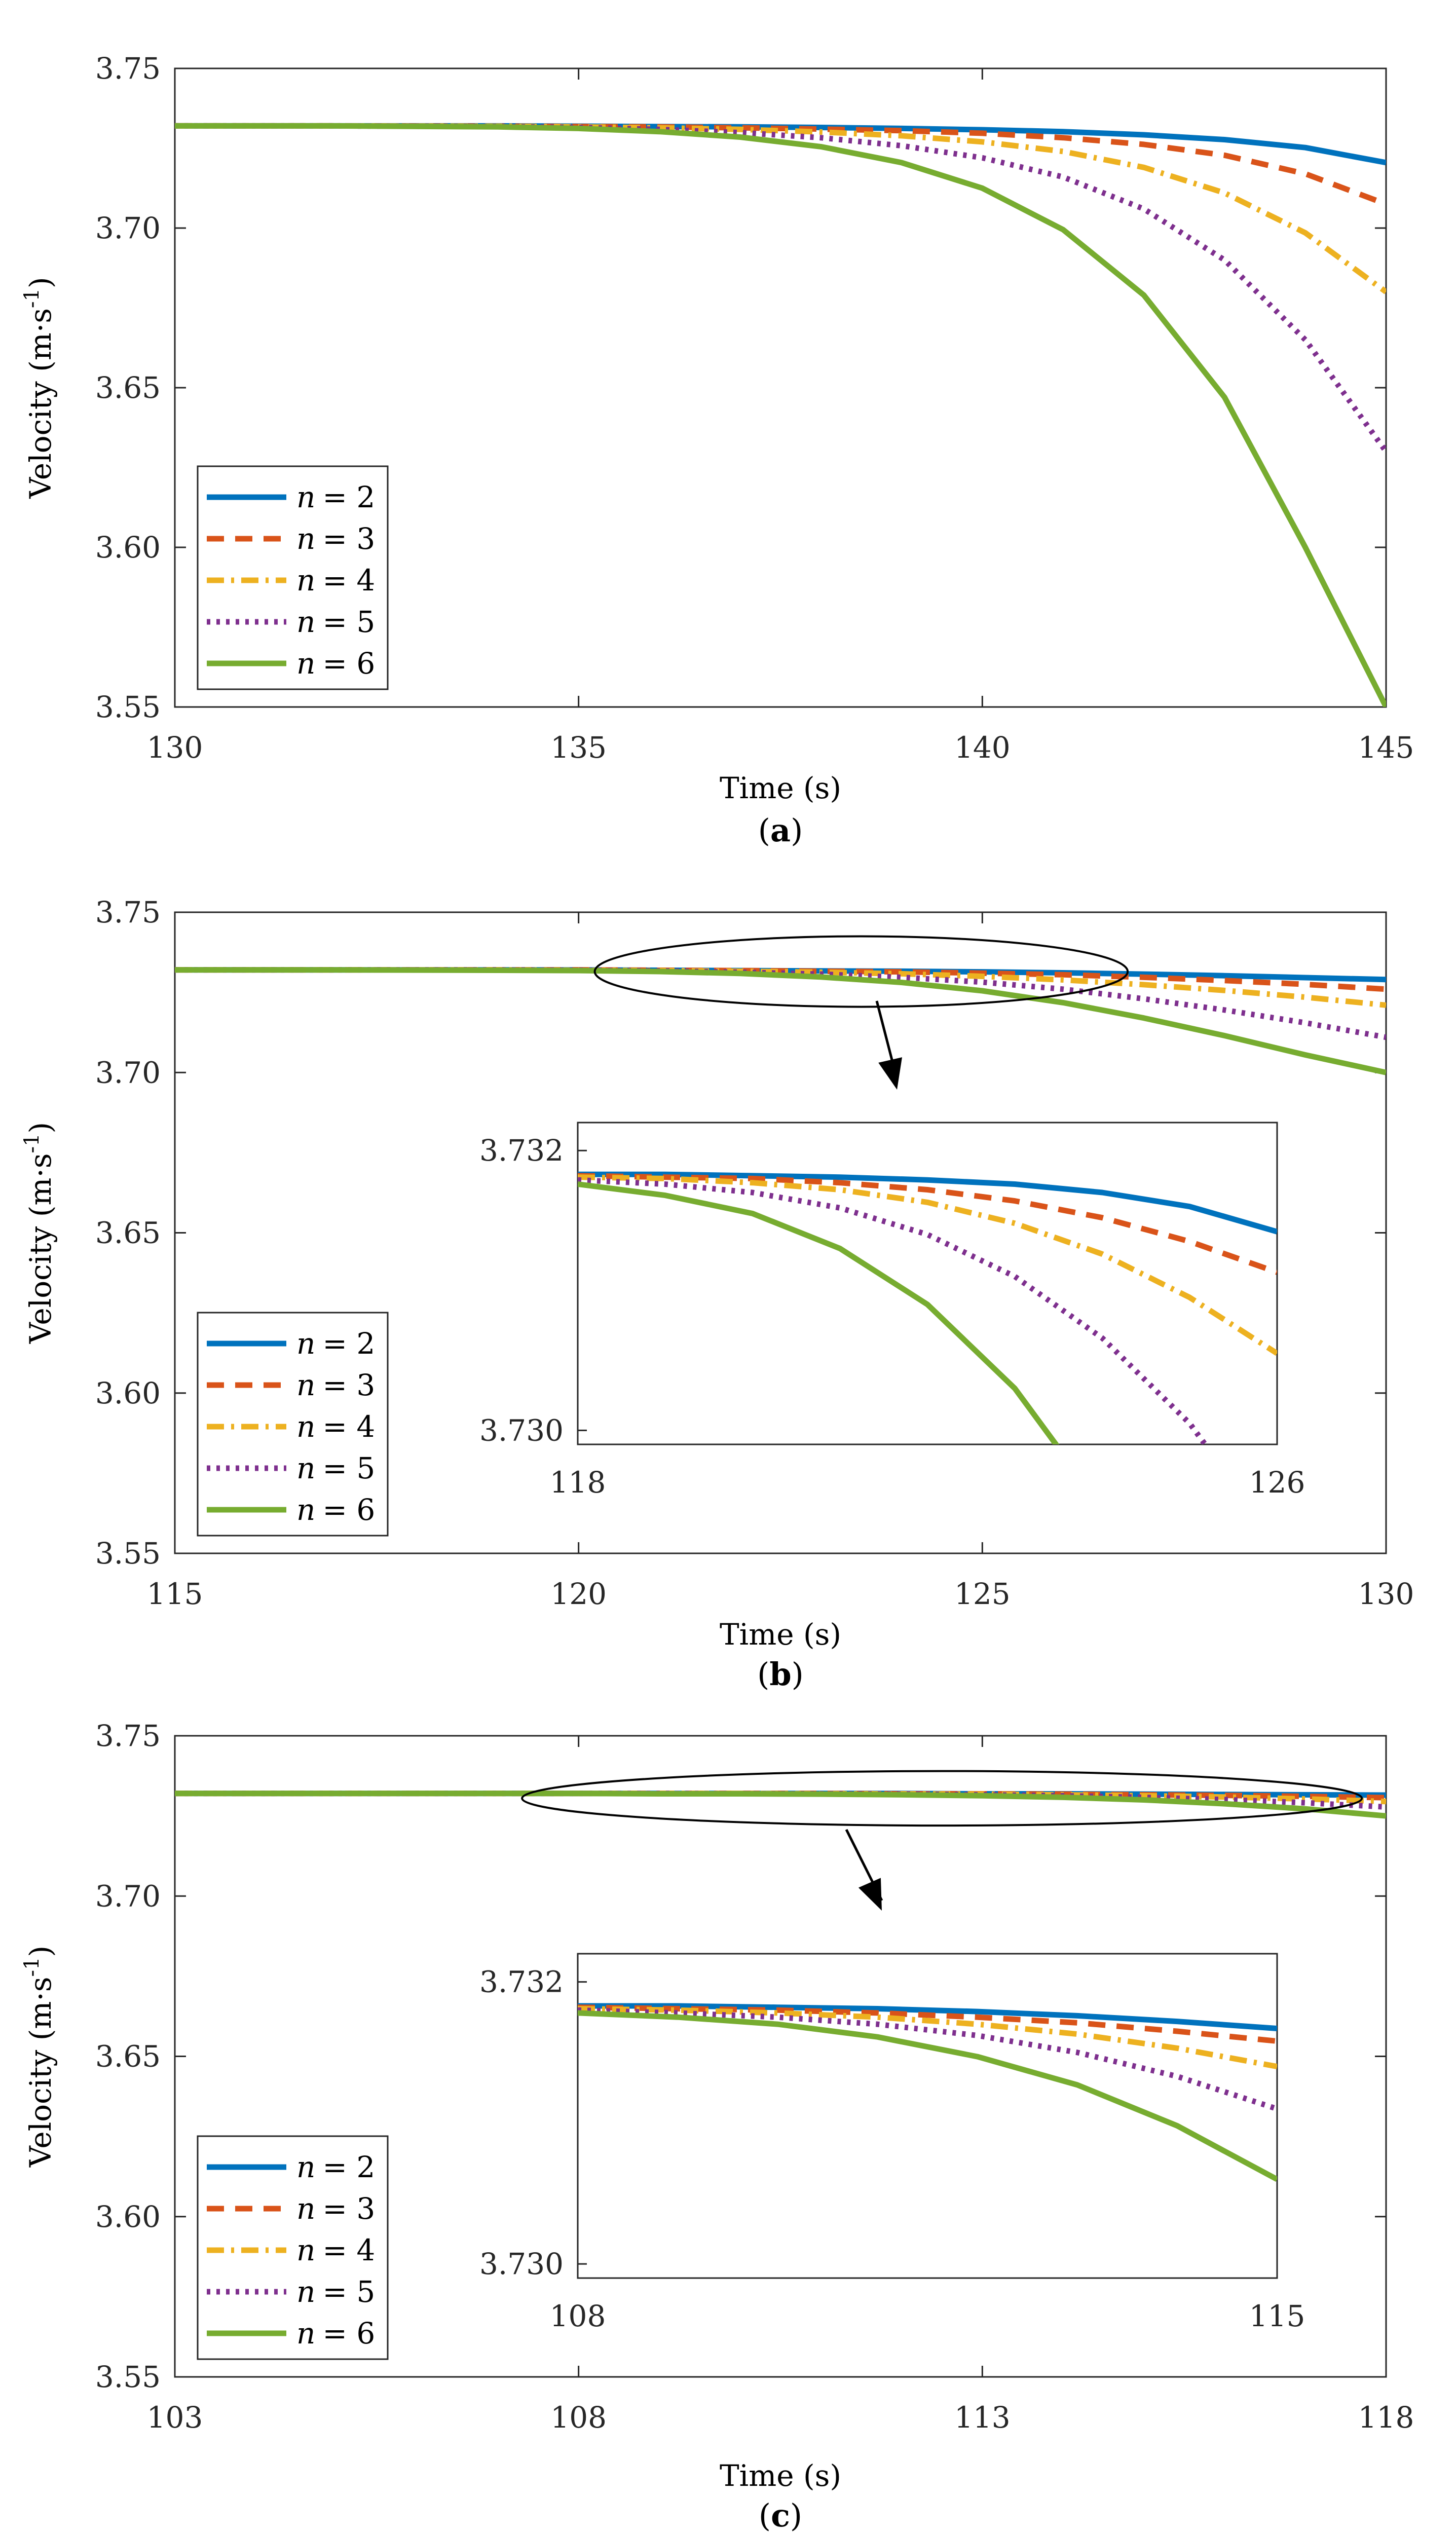 This screenshot has height=2534, width=1456. I want to click on inset-x-tick-label: 118, so click(578, 1482).